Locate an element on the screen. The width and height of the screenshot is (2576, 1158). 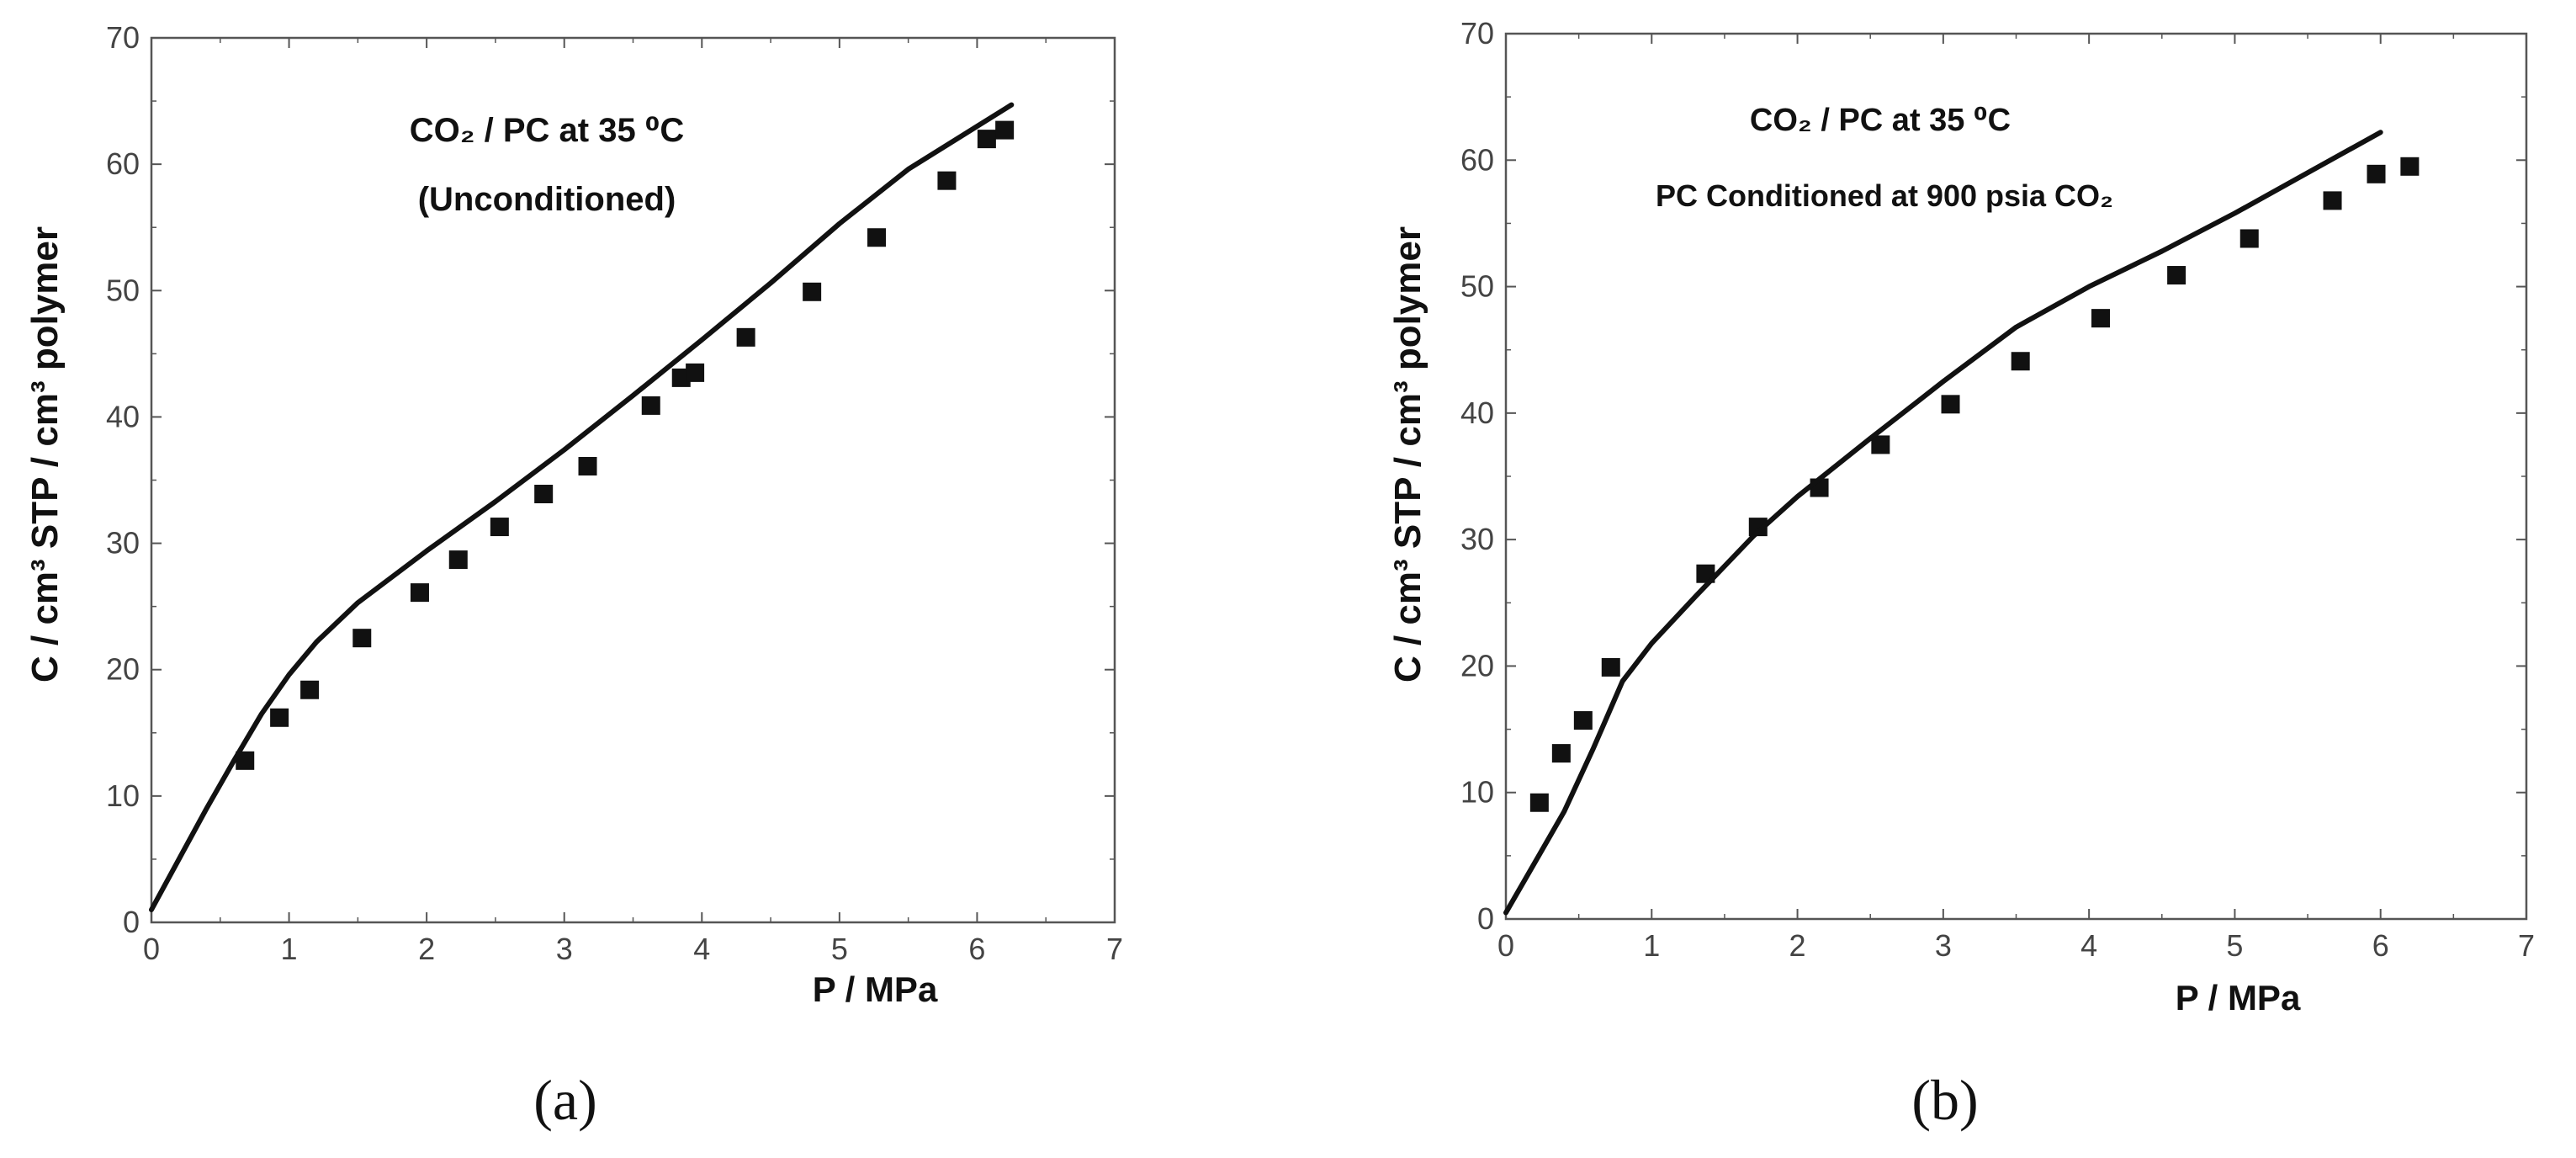
chart-a-ytick-label: 60 is located at coordinates (123, 164).